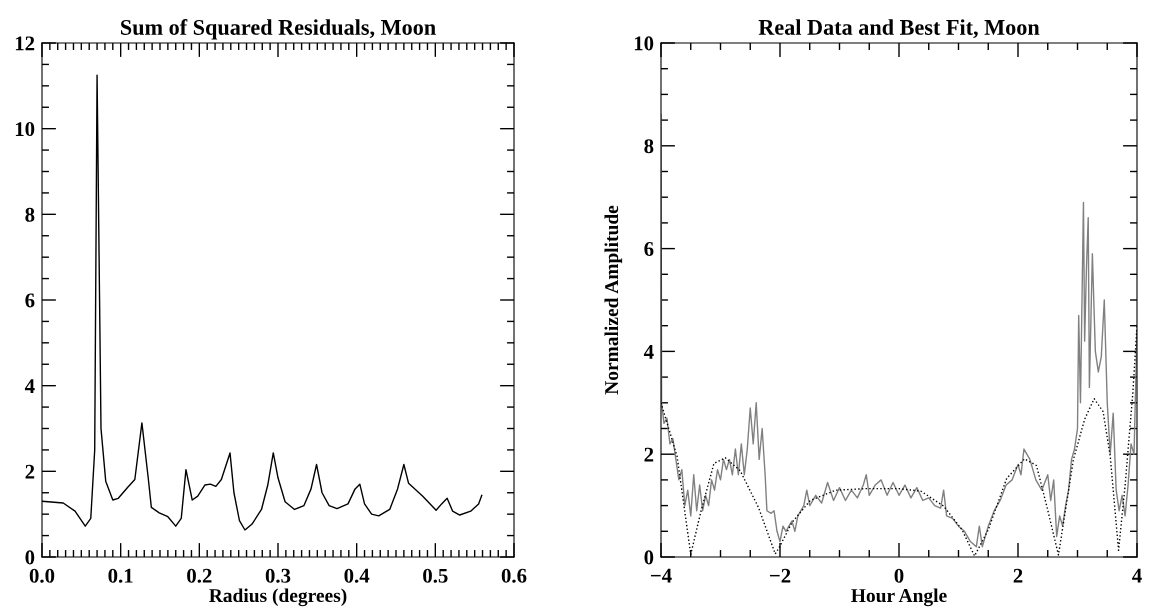  Describe the element at coordinates (120, 575) in the screenshot. I see `x-tick-label: 0.1` at that location.